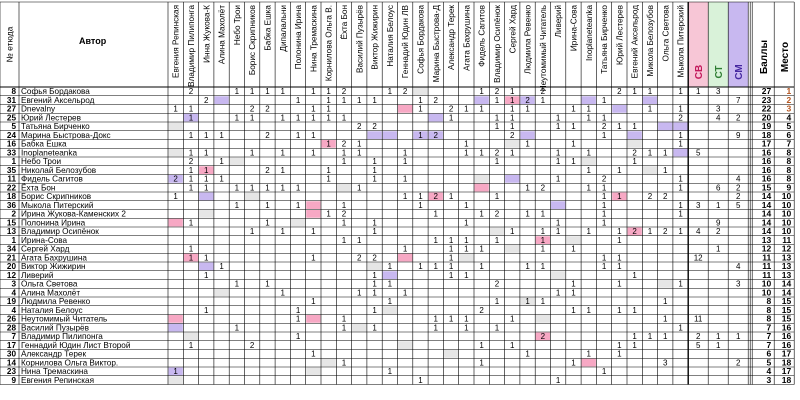 The image size is (800, 400). Describe the element at coordinates (399, 354) in the screenshot. I see `table-row: 30 Александр Терек 1 1 1 1 6 17` at that location.